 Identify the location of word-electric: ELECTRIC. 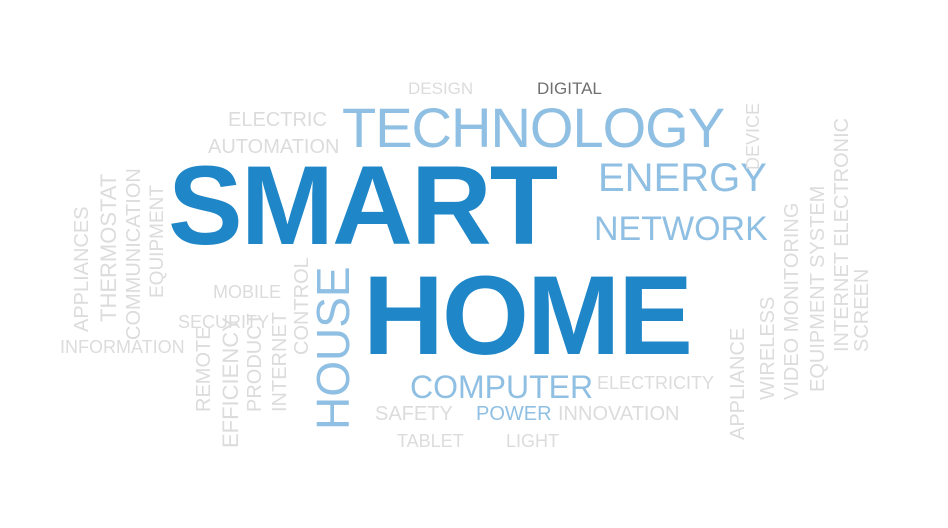
(277, 120).